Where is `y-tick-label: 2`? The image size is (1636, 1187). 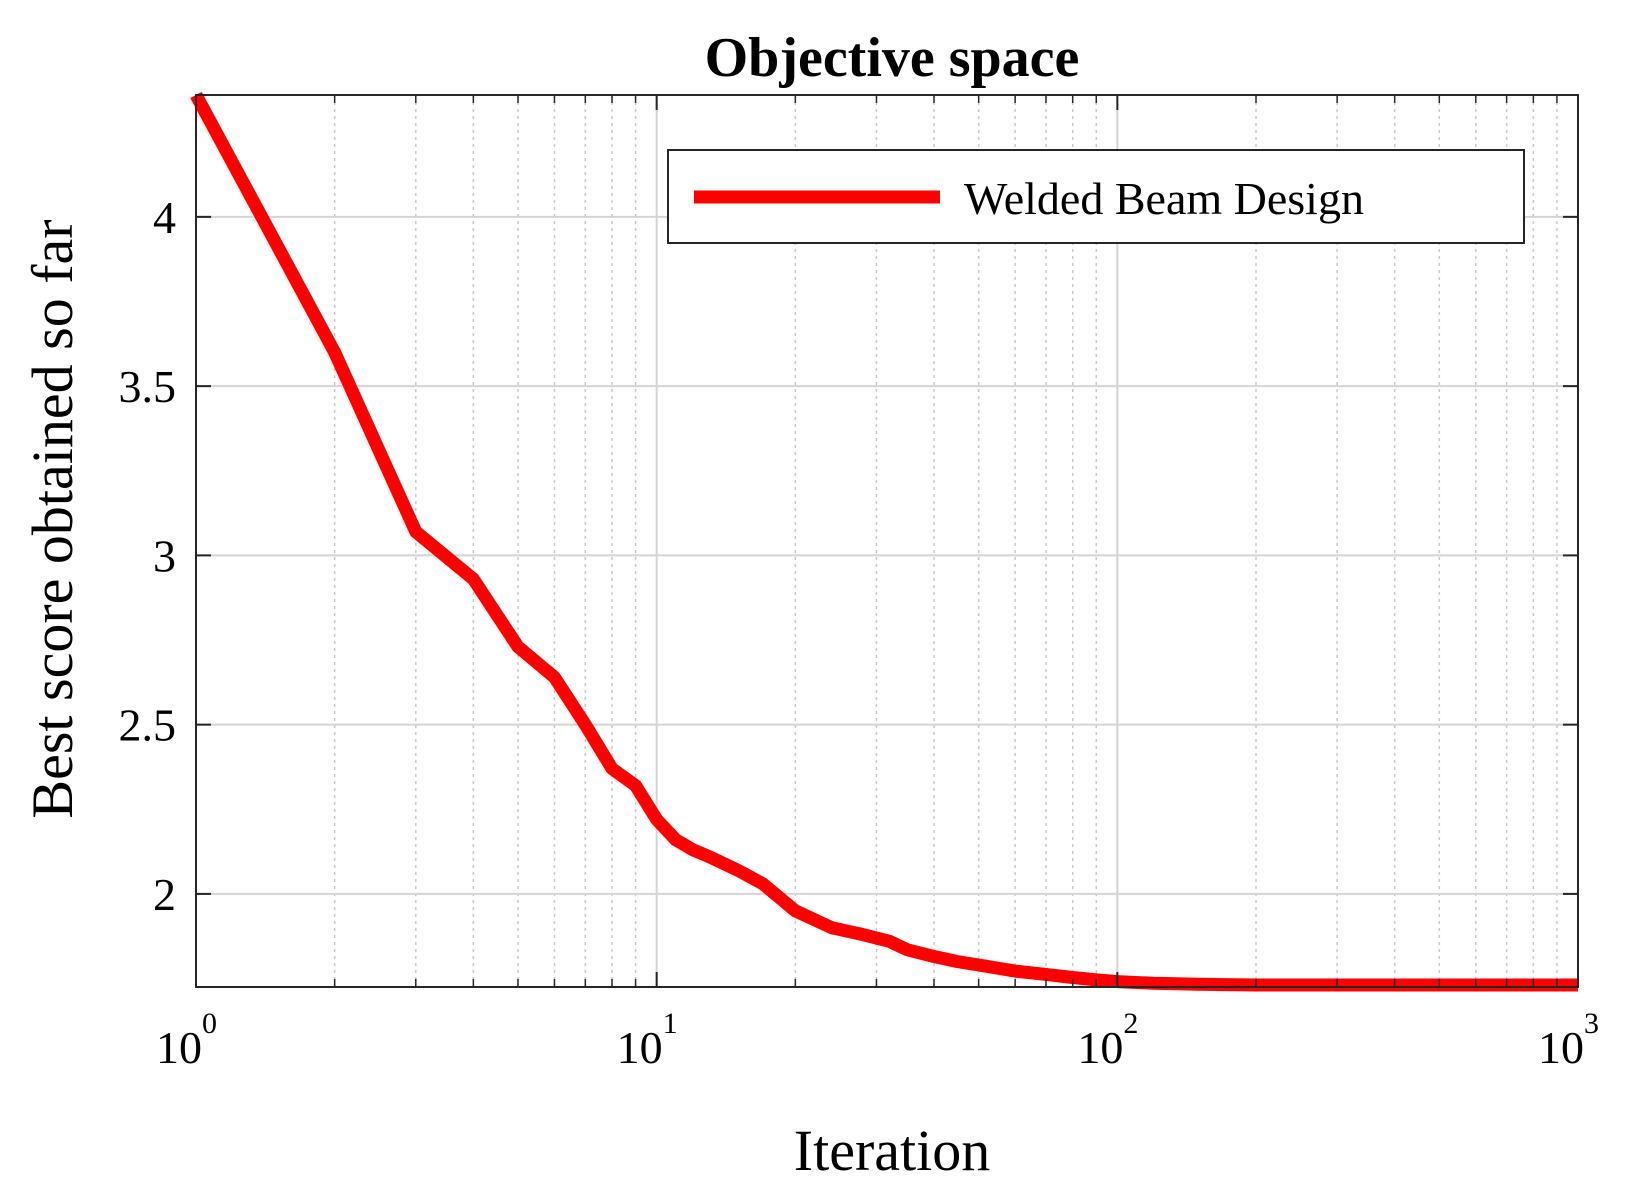
y-tick-label: 2 is located at coordinates (164, 894).